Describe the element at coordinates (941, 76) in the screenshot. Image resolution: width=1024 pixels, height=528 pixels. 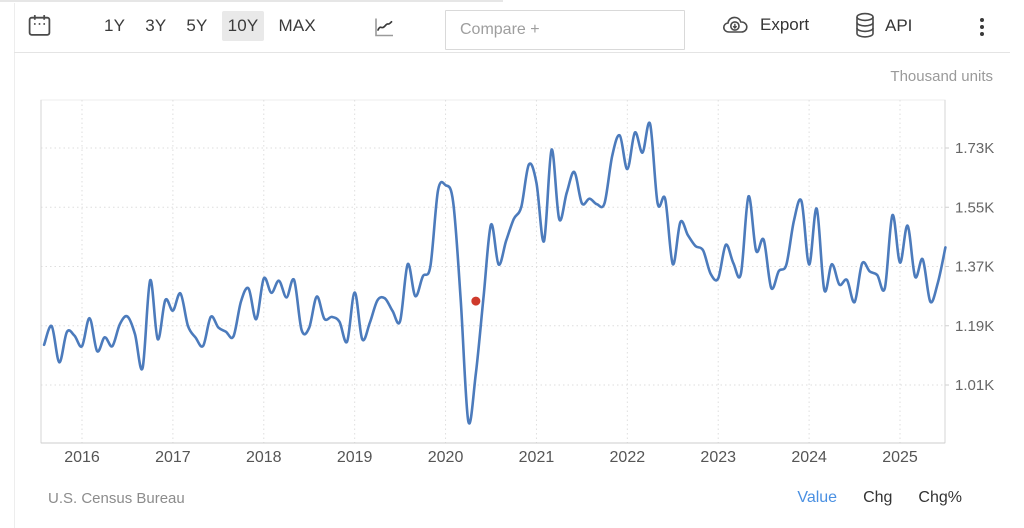
I see `y-axis-unit-label: Thousand units` at that location.